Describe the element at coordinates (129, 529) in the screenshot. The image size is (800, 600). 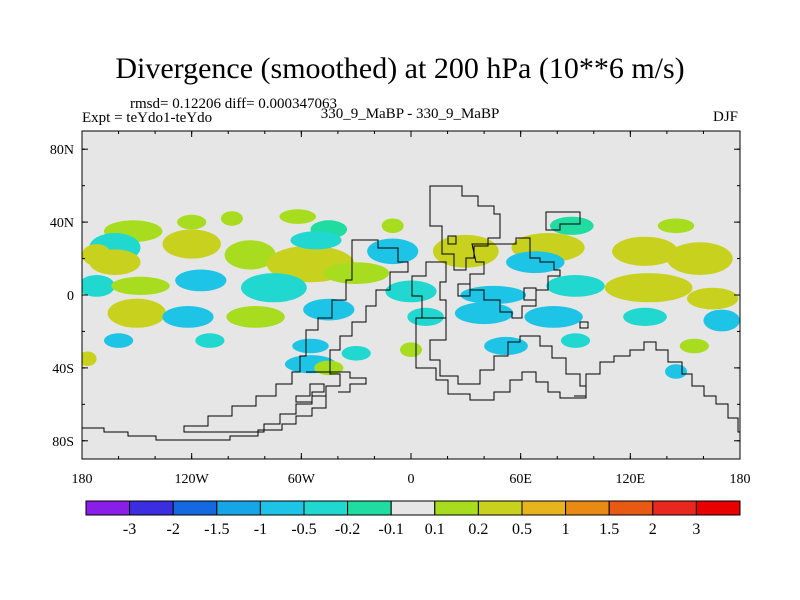
I see `colorbar-label: -3` at that location.